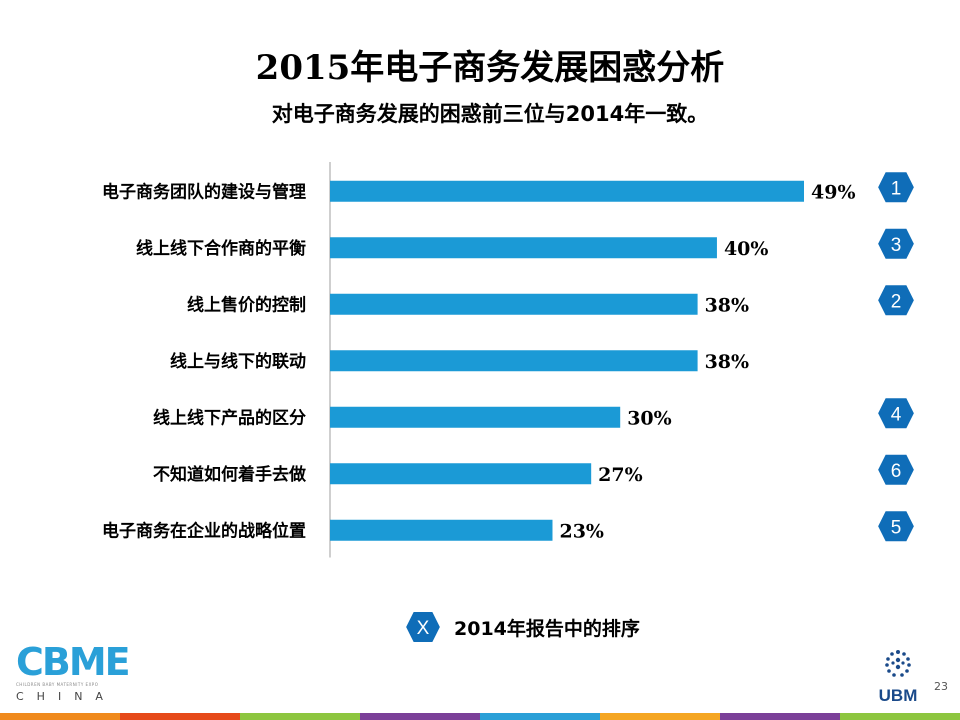 This screenshot has height=720, width=960. I want to click on ubm-dots-icon, so click(898, 663).